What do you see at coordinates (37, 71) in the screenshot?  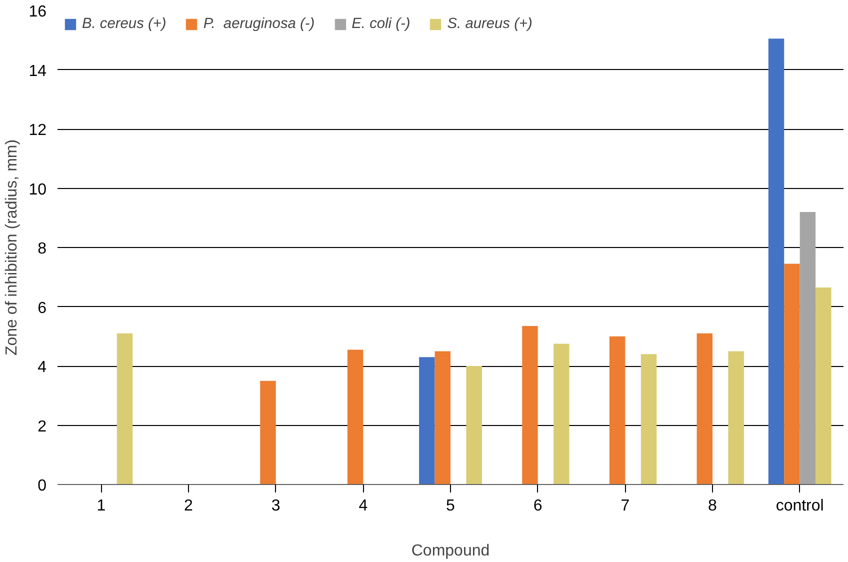 I see `y-tick-label: 14` at bounding box center [37, 71].